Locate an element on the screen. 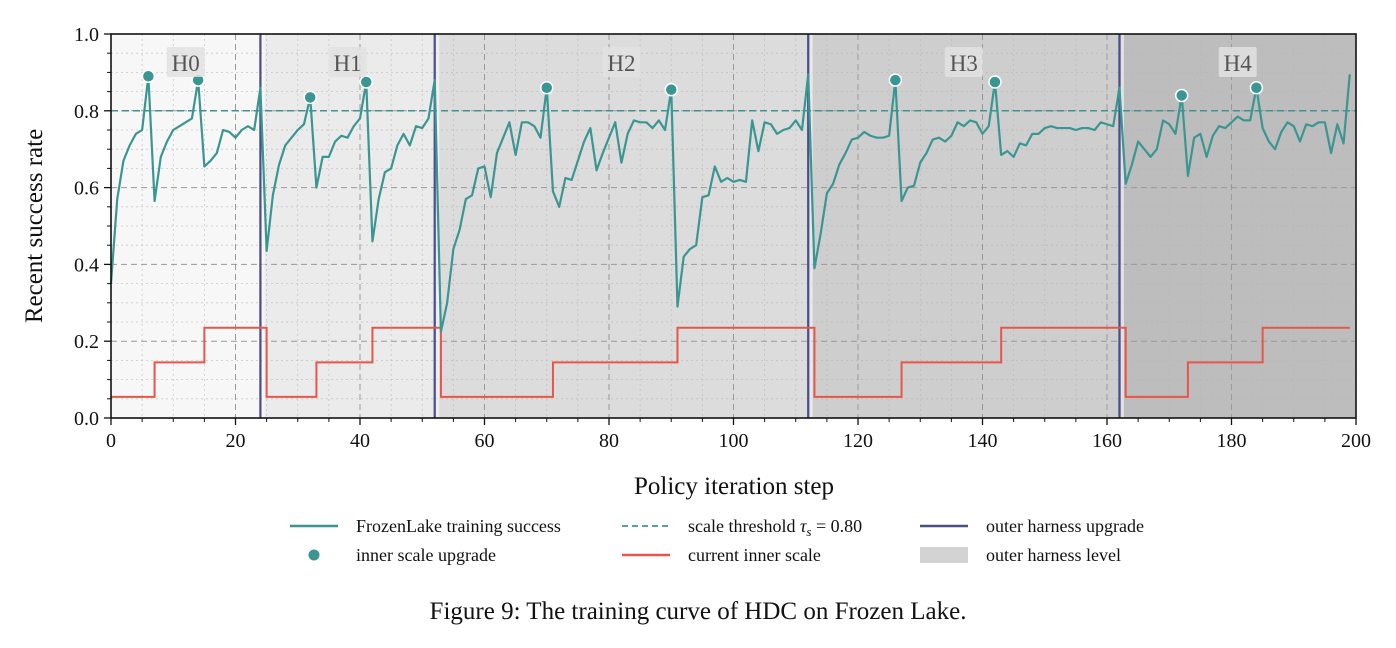  x-tick-label: 180 is located at coordinates (1232, 441).